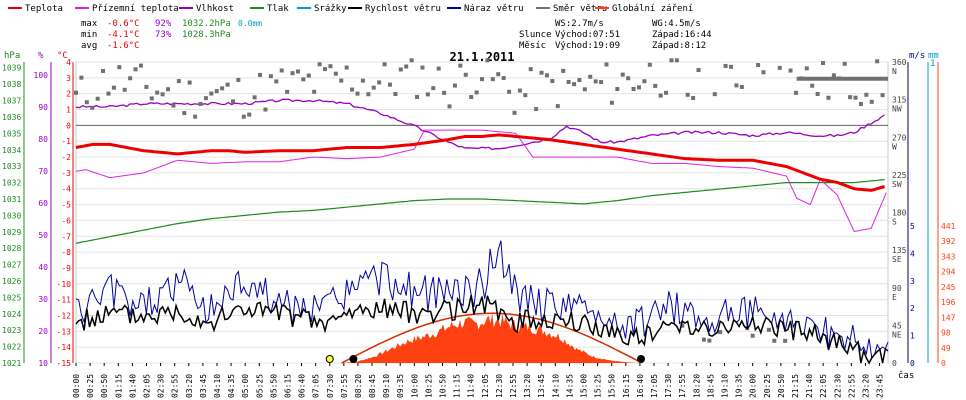  What do you see at coordinates (118, 386) in the screenshot?
I see `time-tick-3: 01:15` at bounding box center [118, 386].